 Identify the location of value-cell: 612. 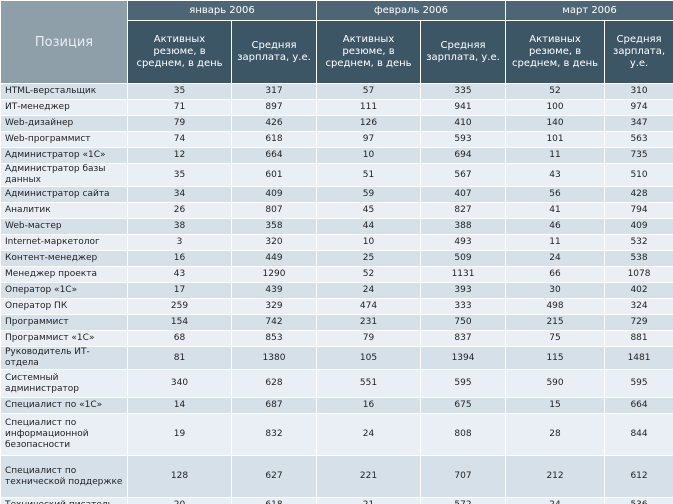
(638, 476).